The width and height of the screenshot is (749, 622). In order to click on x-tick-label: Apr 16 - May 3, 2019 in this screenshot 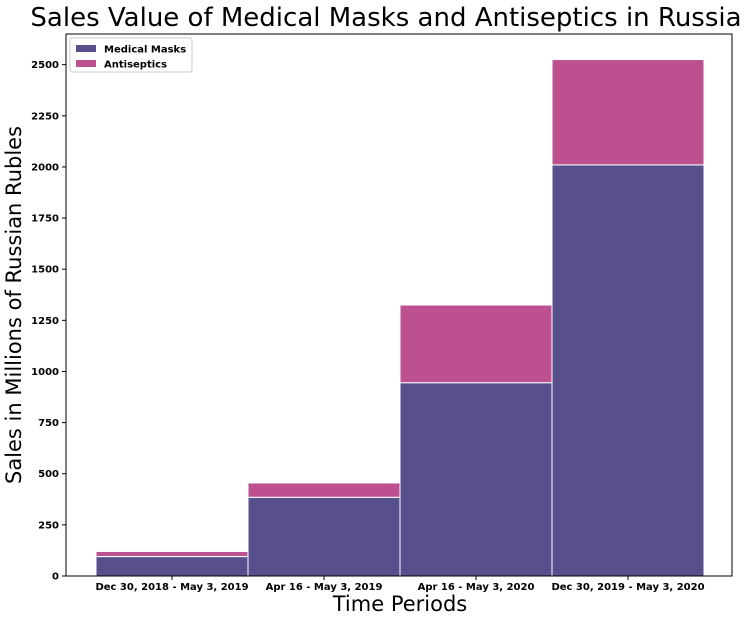, I will do `click(324, 587)`.